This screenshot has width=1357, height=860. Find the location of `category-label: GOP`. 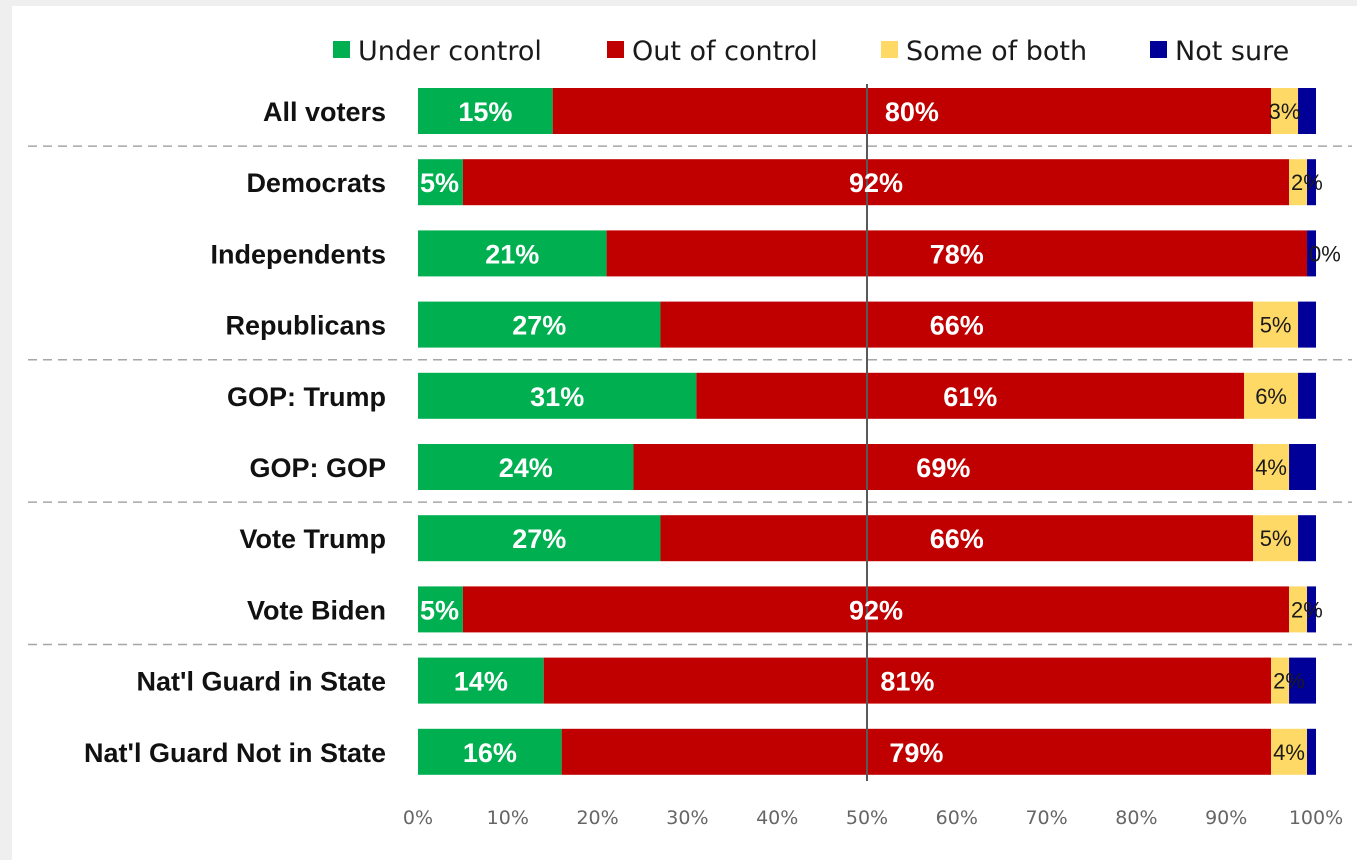

category-label: GOP is located at coordinates (317, 468).